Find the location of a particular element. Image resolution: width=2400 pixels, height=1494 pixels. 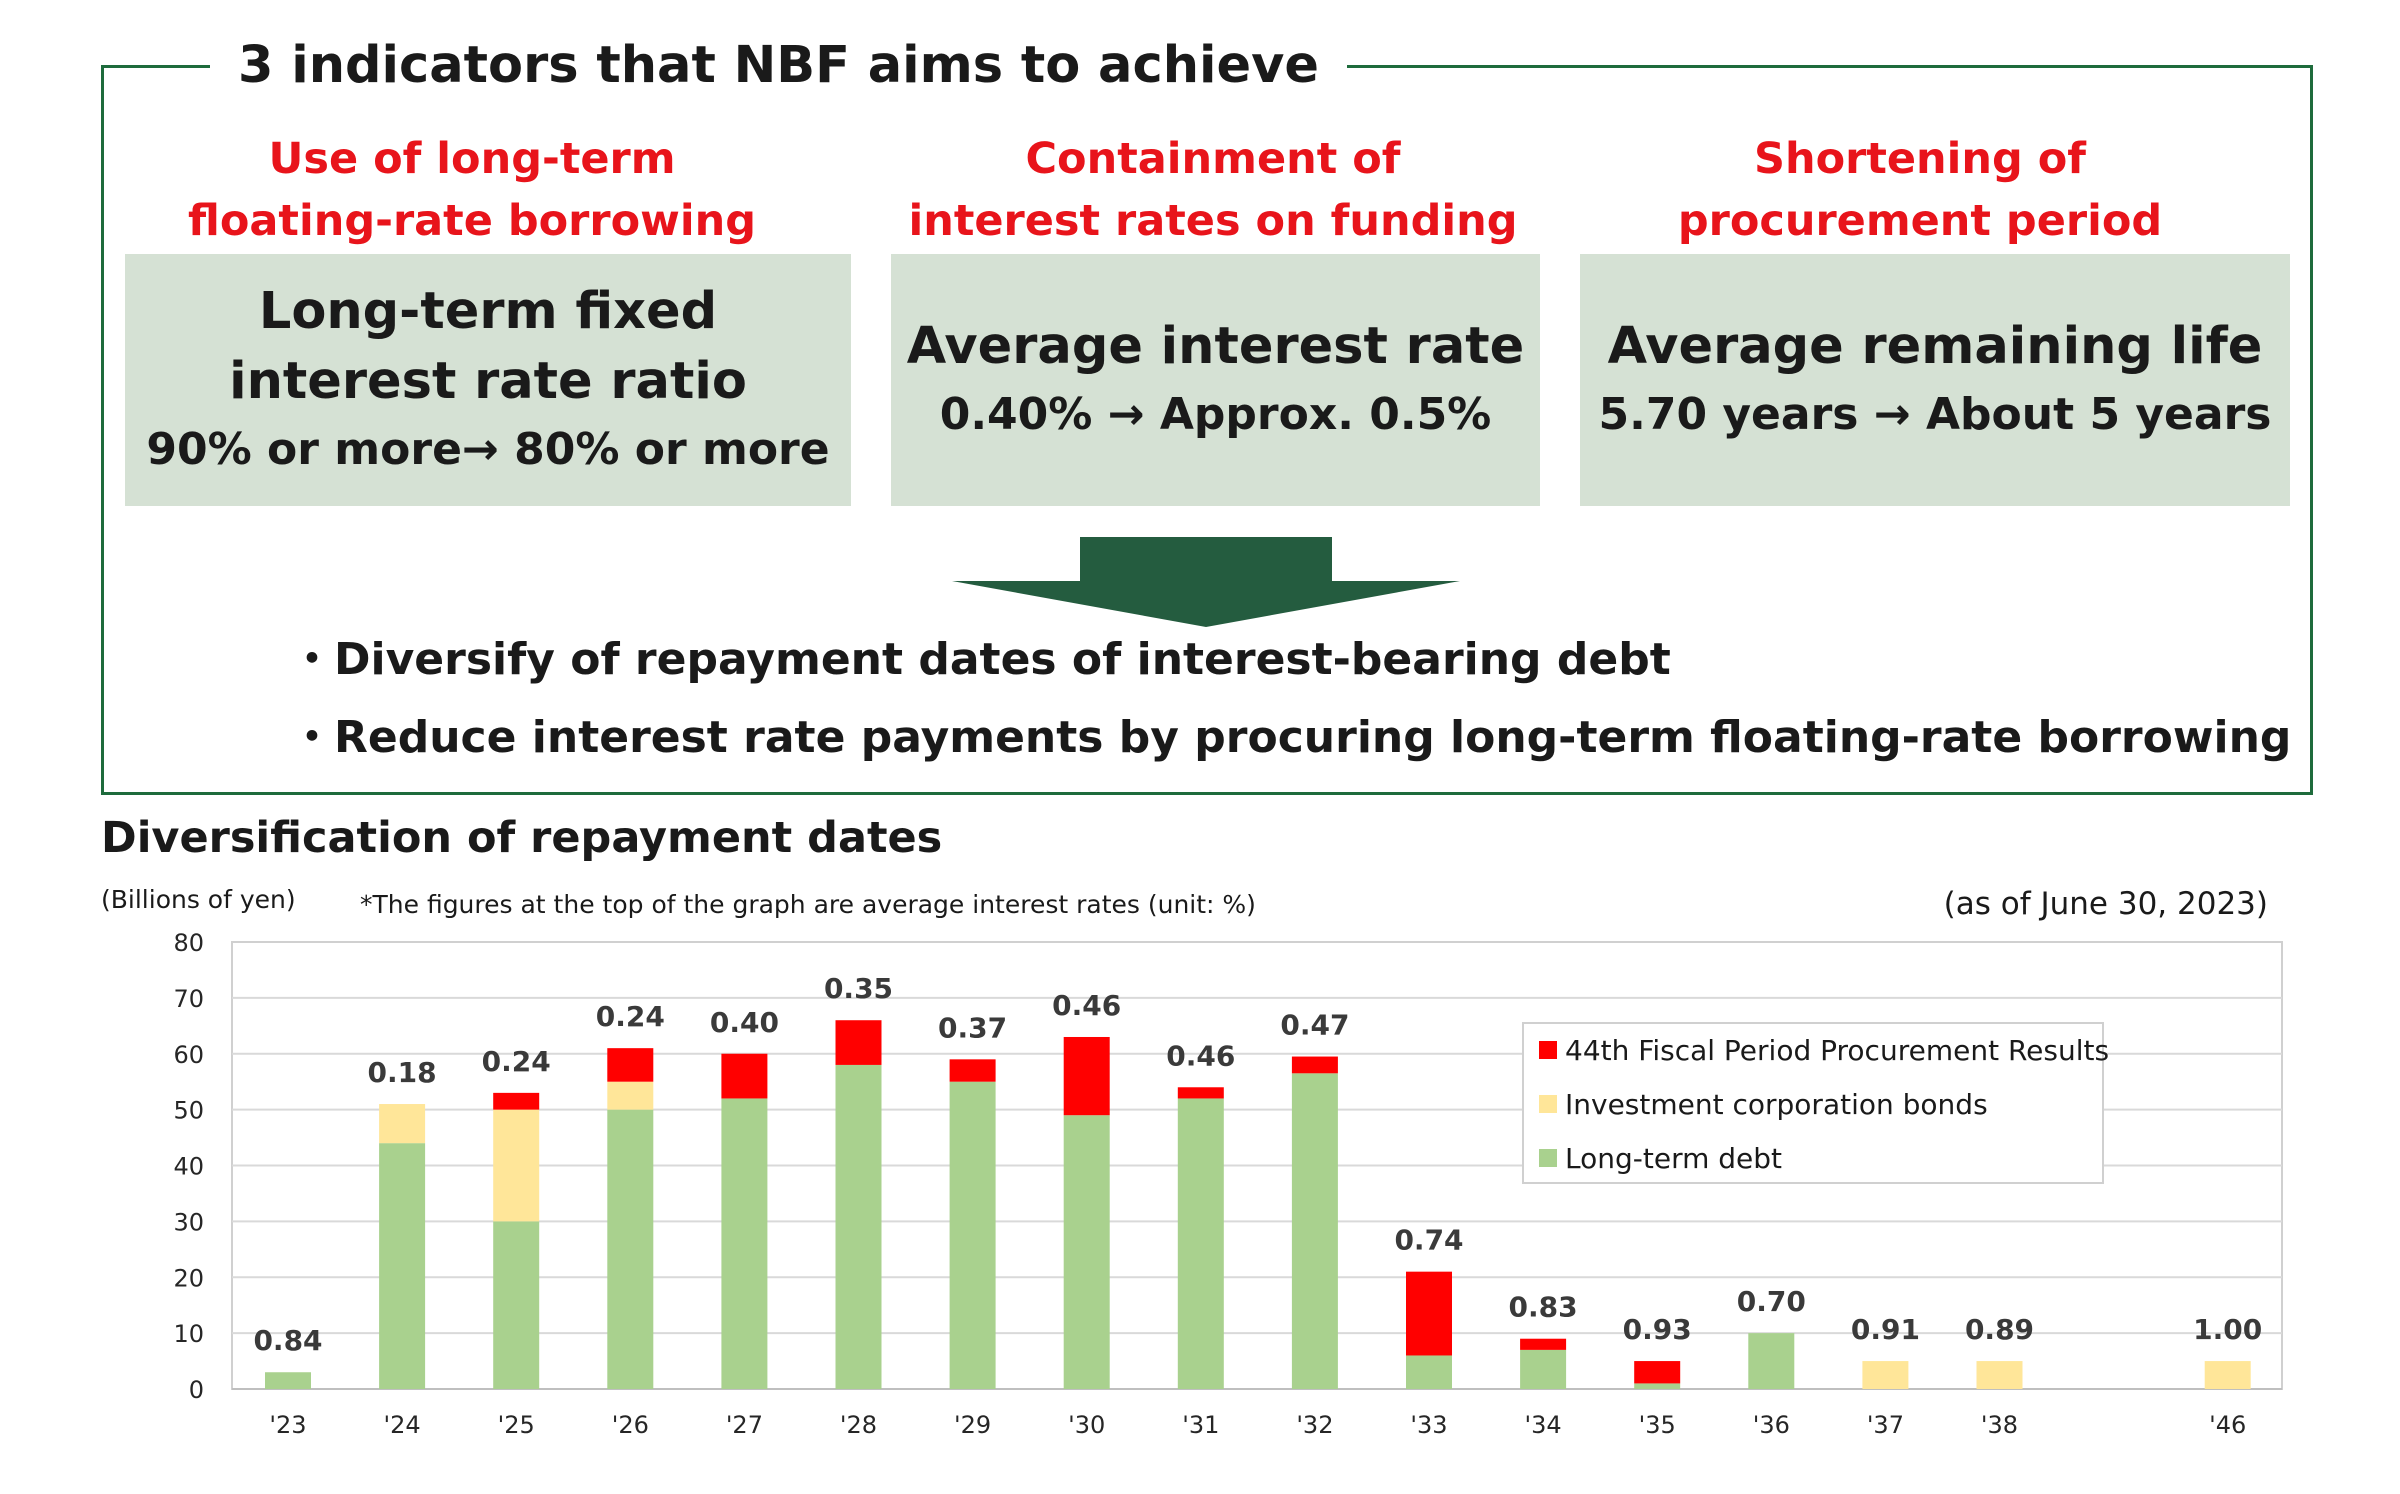

indicator-1-line2: interest rate ratio is located at coordinates (488, 381).